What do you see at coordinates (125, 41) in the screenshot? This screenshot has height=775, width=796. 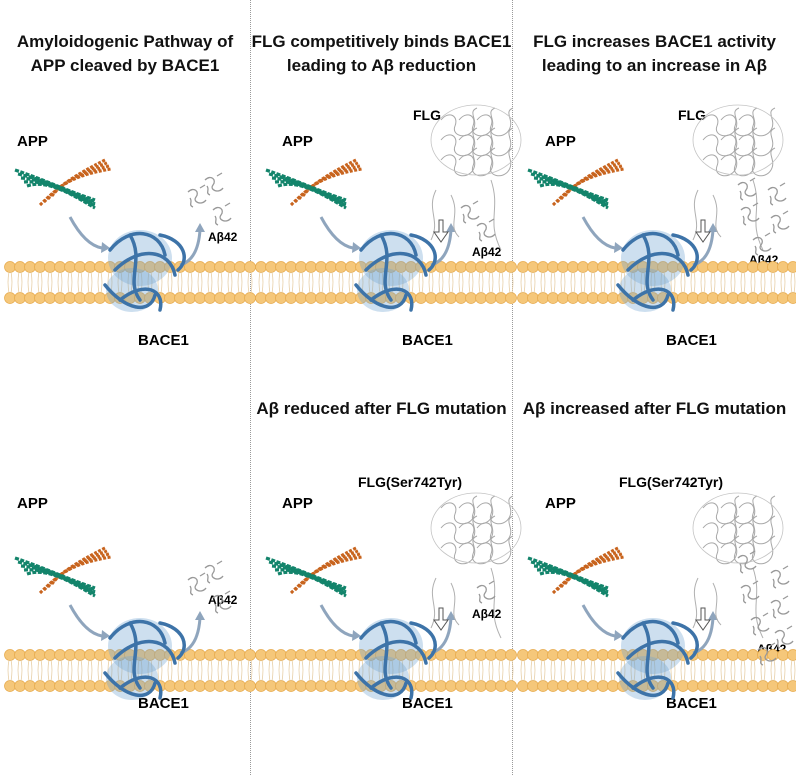 I see `panel-1-title-line-1: Amyloidogenic Pathway of` at bounding box center [125, 41].